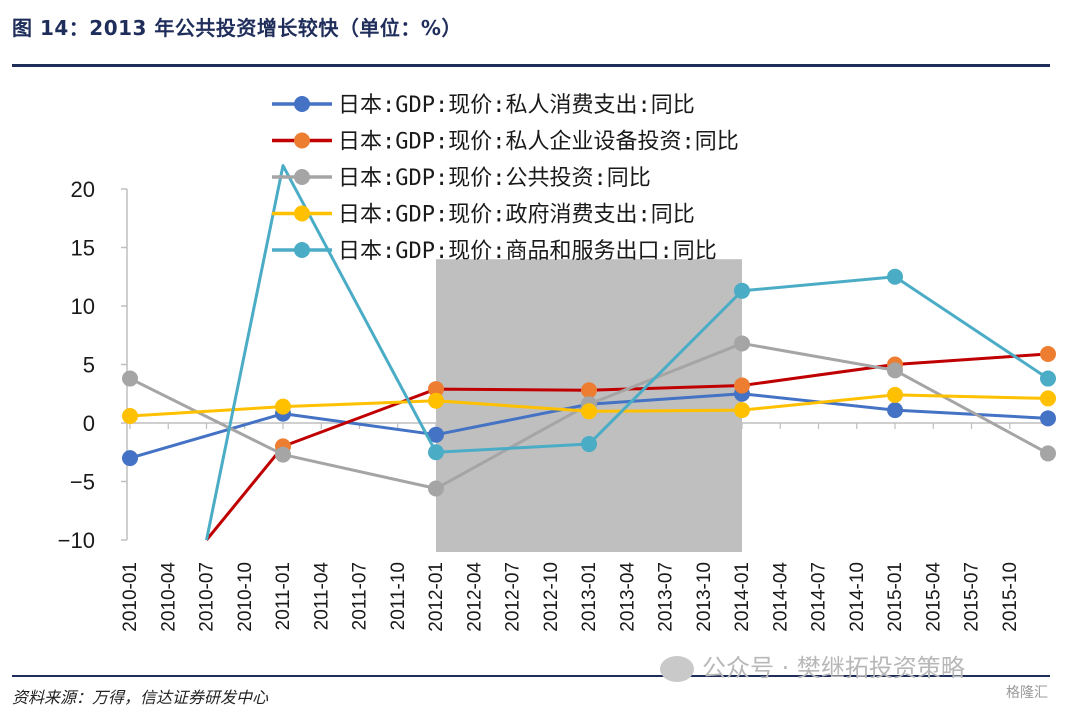  I want to click on x-tick-label: 2010-07, so click(207, 597).